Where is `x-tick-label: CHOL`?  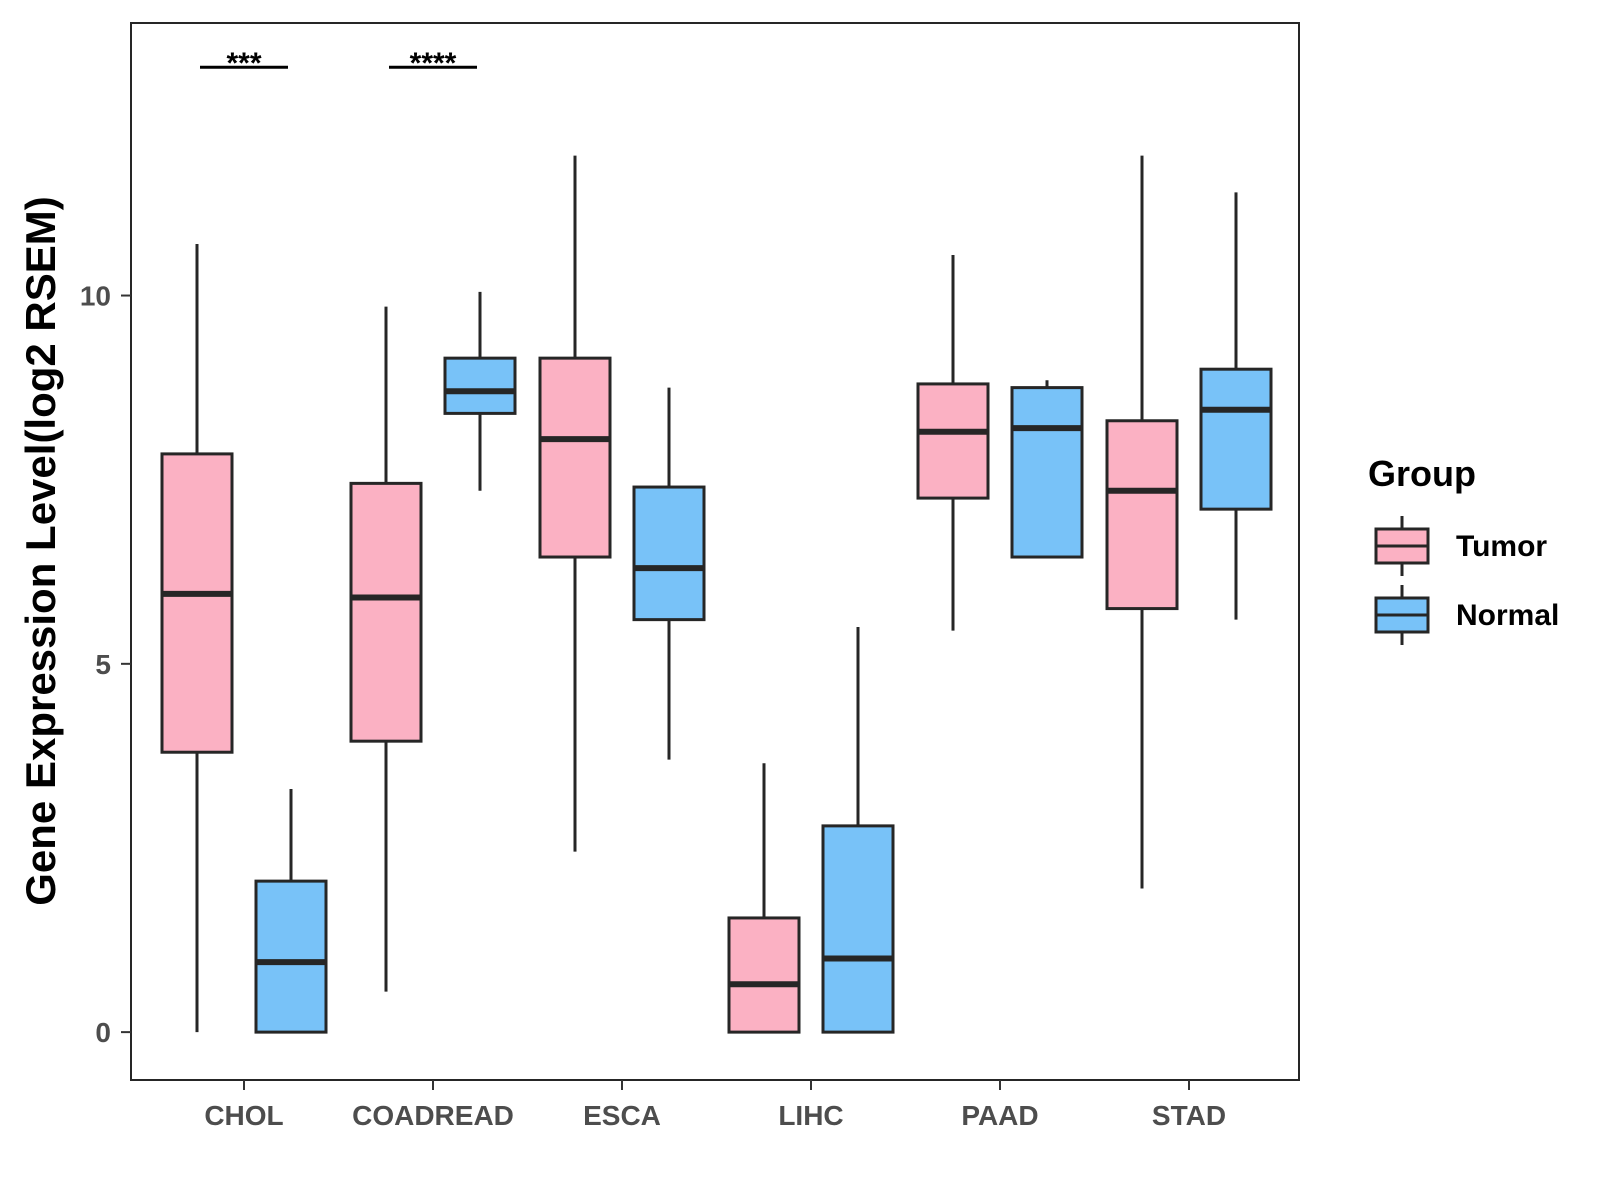
x-tick-label: CHOL is located at coordinates (243, 1115).